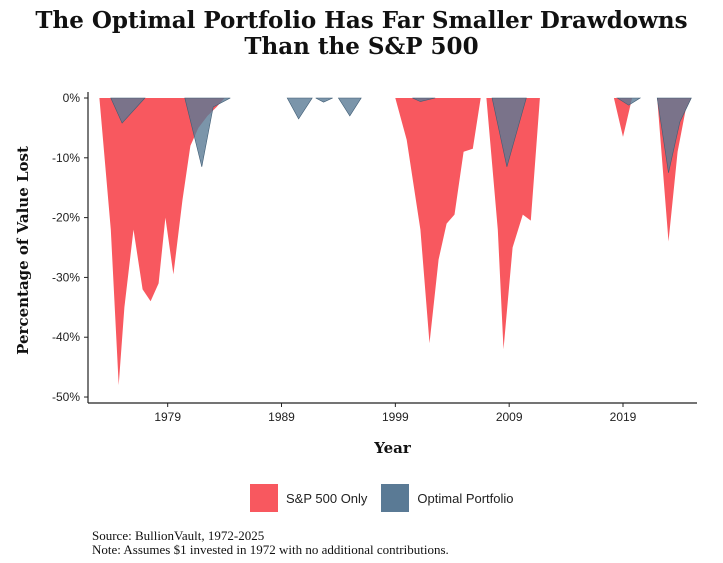 Image resolution: width=723 pixels, height=563 pixels. What do you see at coordinates (395, 417) in the screenshot?
I see `x-tick-label: 1999` at bounding box center [395, 417].